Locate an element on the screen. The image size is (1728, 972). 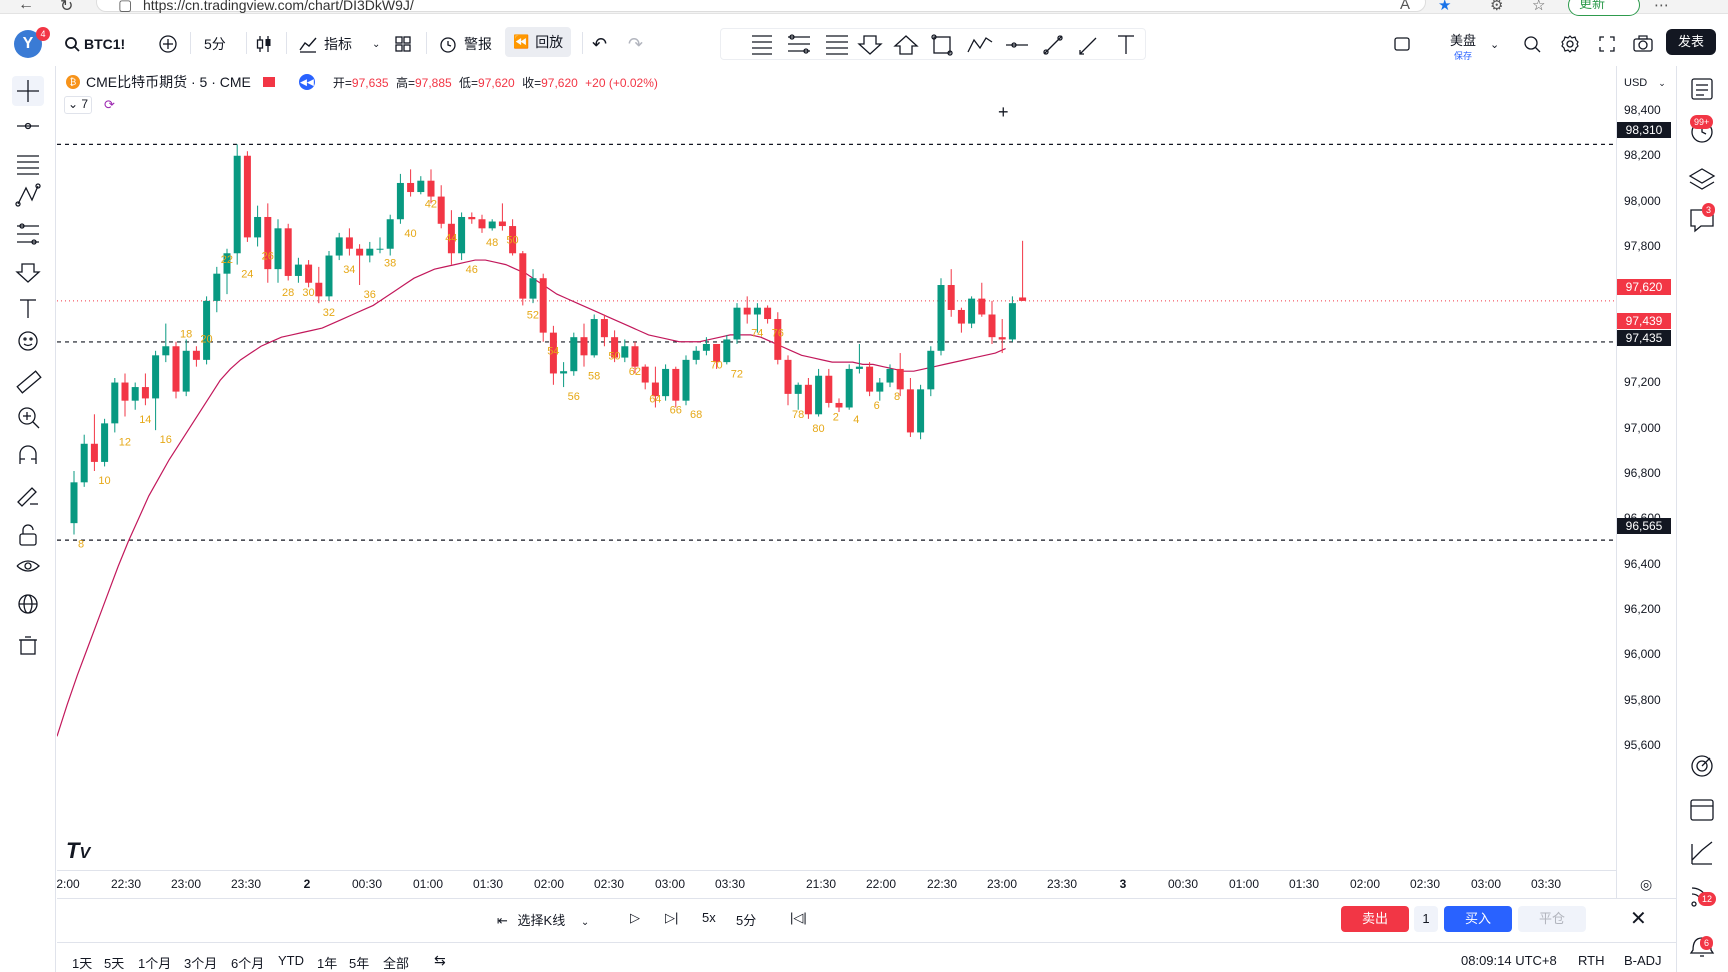
close-position-button: 平仓 is located at coordinates (1552, 919).